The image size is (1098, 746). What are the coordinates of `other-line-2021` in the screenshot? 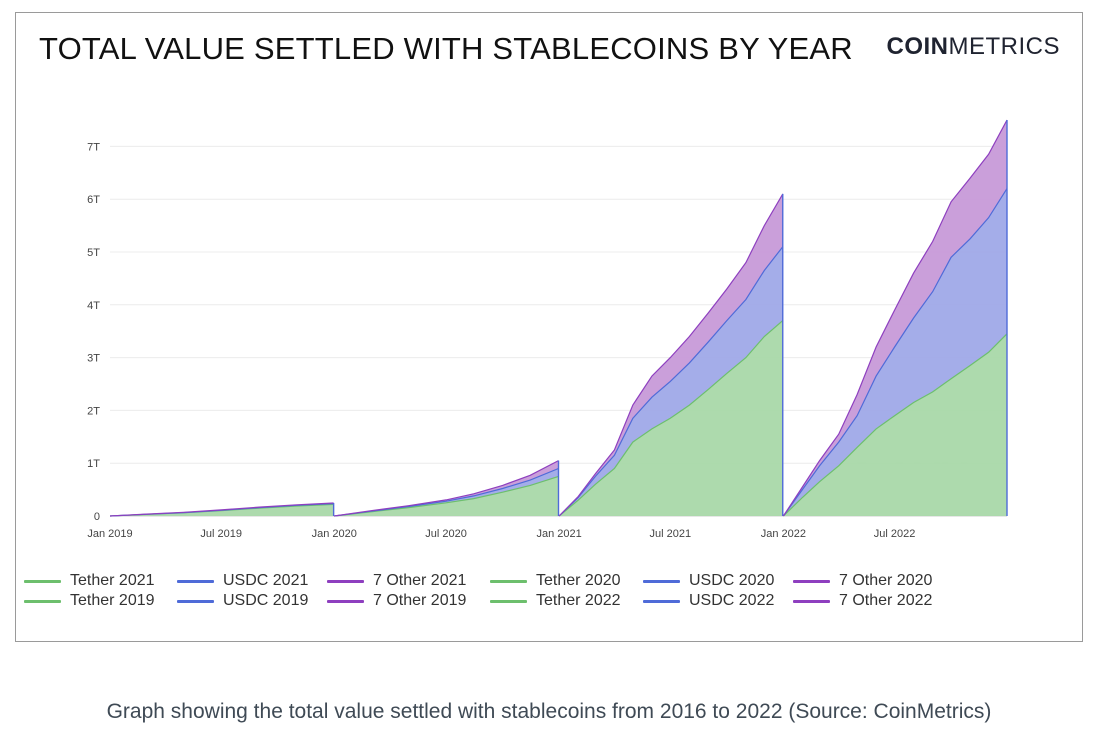 It's located at (671, 355).